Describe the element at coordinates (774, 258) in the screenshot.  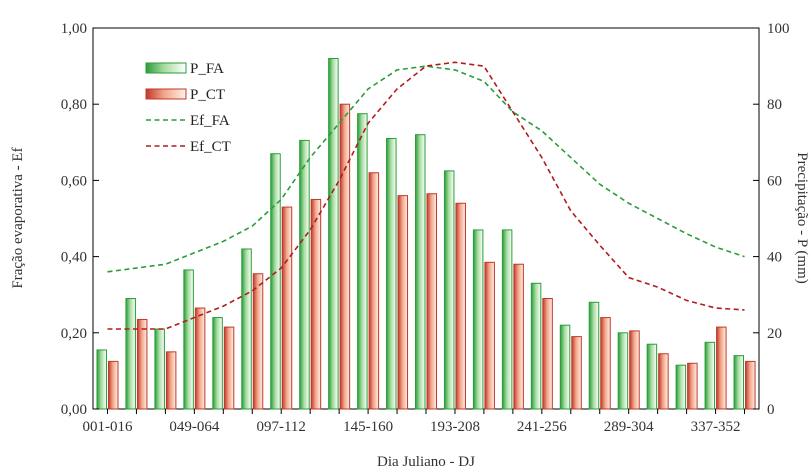
I see `y-tick-label-right: 40` at that location.